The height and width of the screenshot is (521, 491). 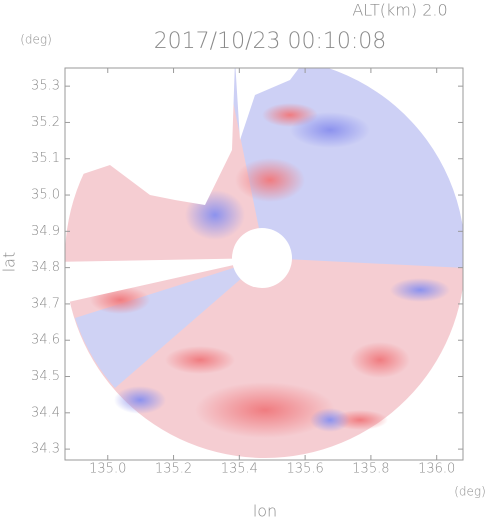 What do you see at coordinates (165, 280) in the screenshot?
I see `radar-gap` at bounding box center [165, 280].